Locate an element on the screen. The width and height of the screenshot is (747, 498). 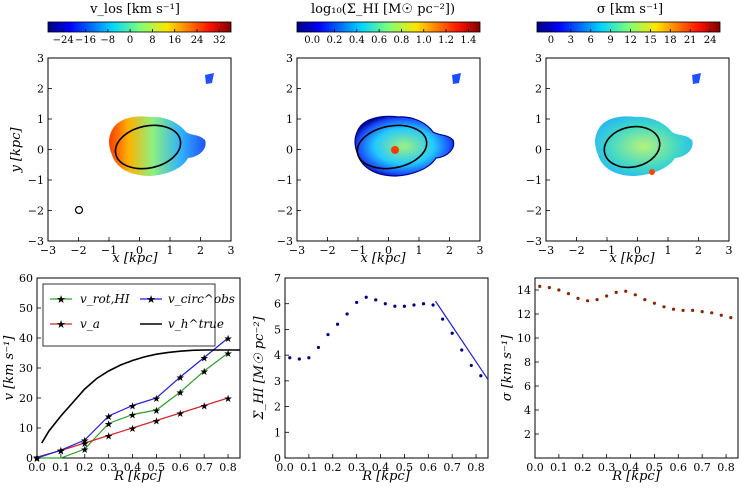
chart-surface-density-xlabel: R [kpc] is located at coordinates (385, 476).